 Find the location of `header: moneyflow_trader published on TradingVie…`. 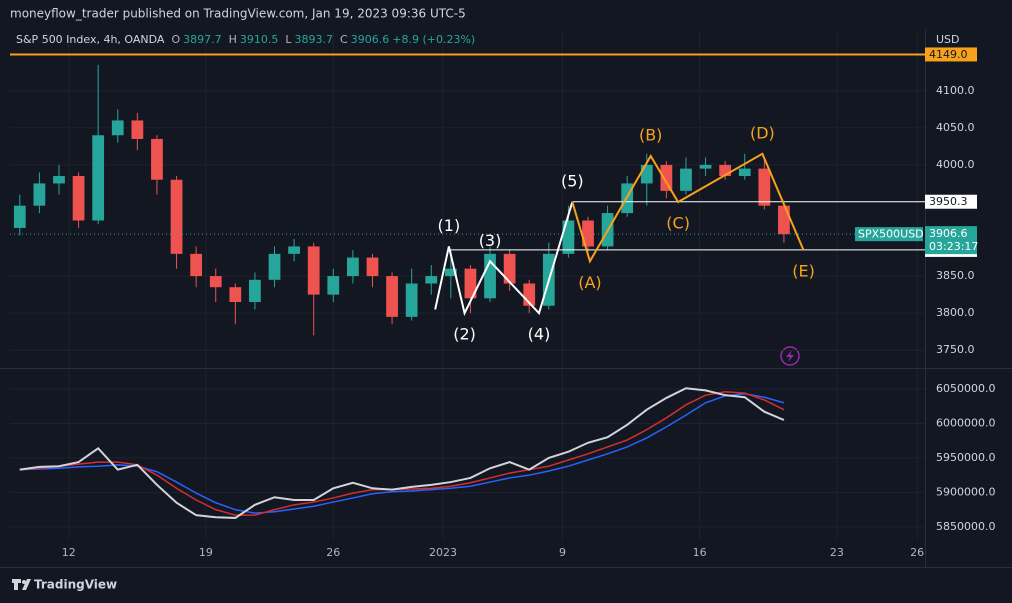

header: moneyflow_trader published on TradingVie… is located at coordinates (238, 14).